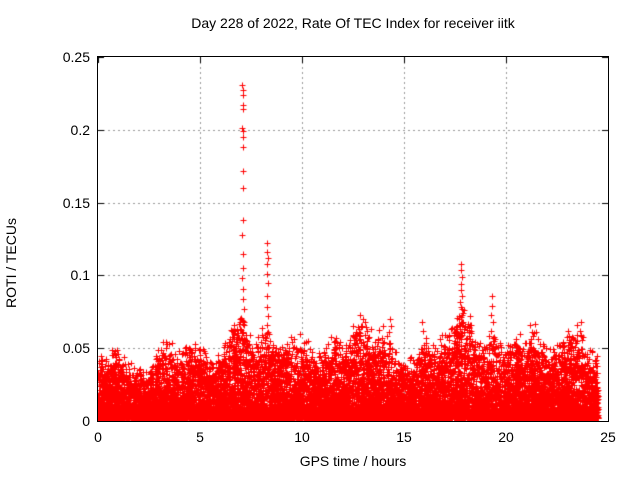 This screenshot has height=480, width=640. What do you see at coordinates (76, 202) in the screenshot?
I see `y-tick-label: 0.15` at bounding box center [76, 202].